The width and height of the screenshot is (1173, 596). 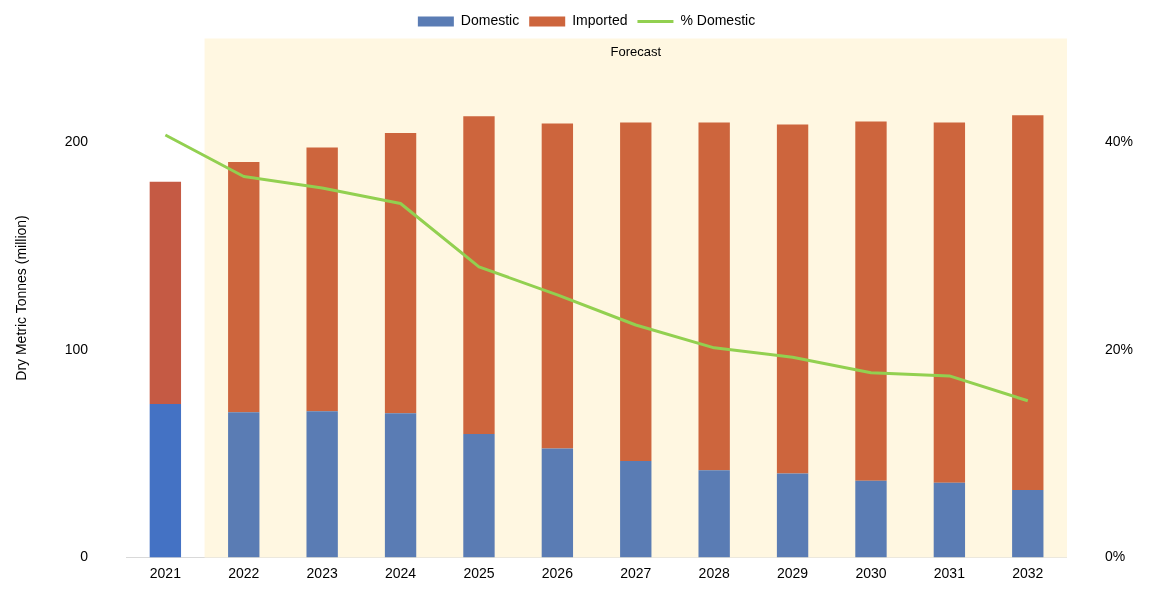 I want to click on x-tick-label: 2029, so click(x=793, y=572).